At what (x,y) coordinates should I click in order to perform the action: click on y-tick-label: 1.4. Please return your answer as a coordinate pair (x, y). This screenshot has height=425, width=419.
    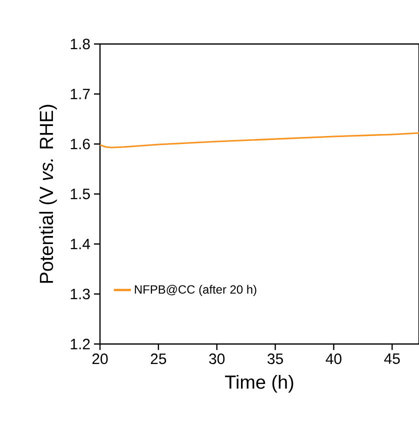
    Looking at the image, I should click on (80, 244).